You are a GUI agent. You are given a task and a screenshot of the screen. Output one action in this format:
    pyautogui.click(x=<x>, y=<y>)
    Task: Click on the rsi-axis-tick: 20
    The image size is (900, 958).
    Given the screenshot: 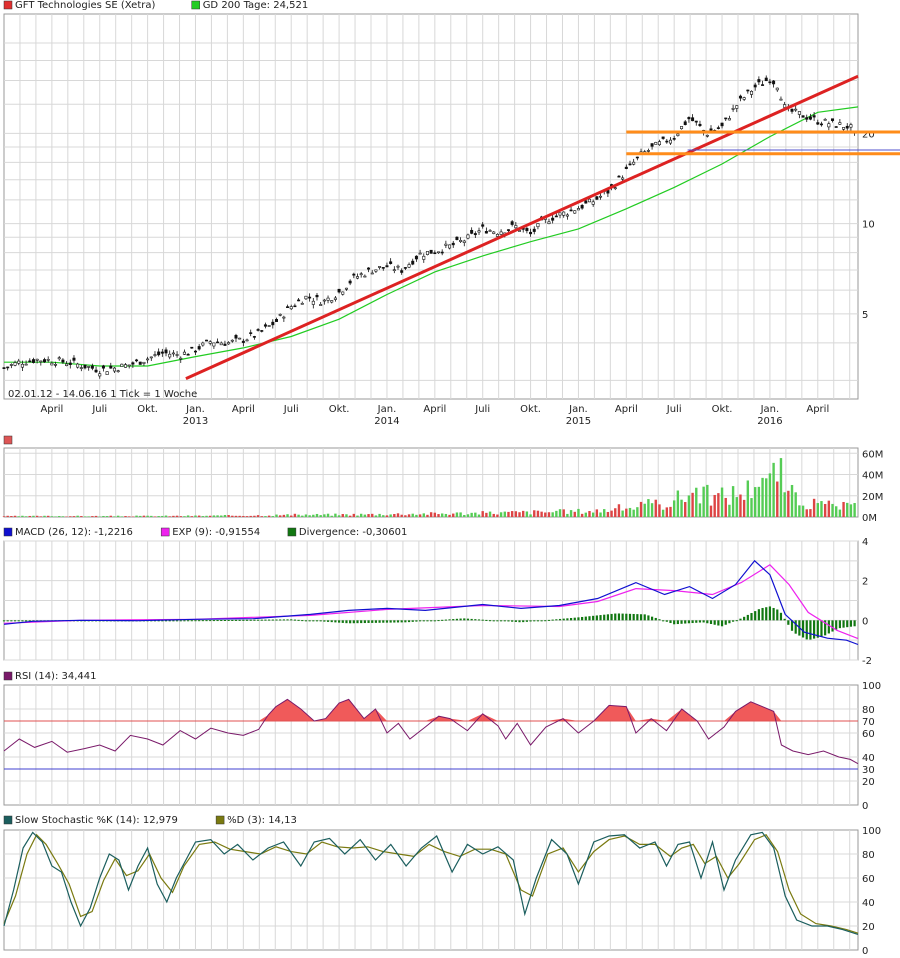 What is the action you would take?
    pyautogui.click(x=868, y=782)
    